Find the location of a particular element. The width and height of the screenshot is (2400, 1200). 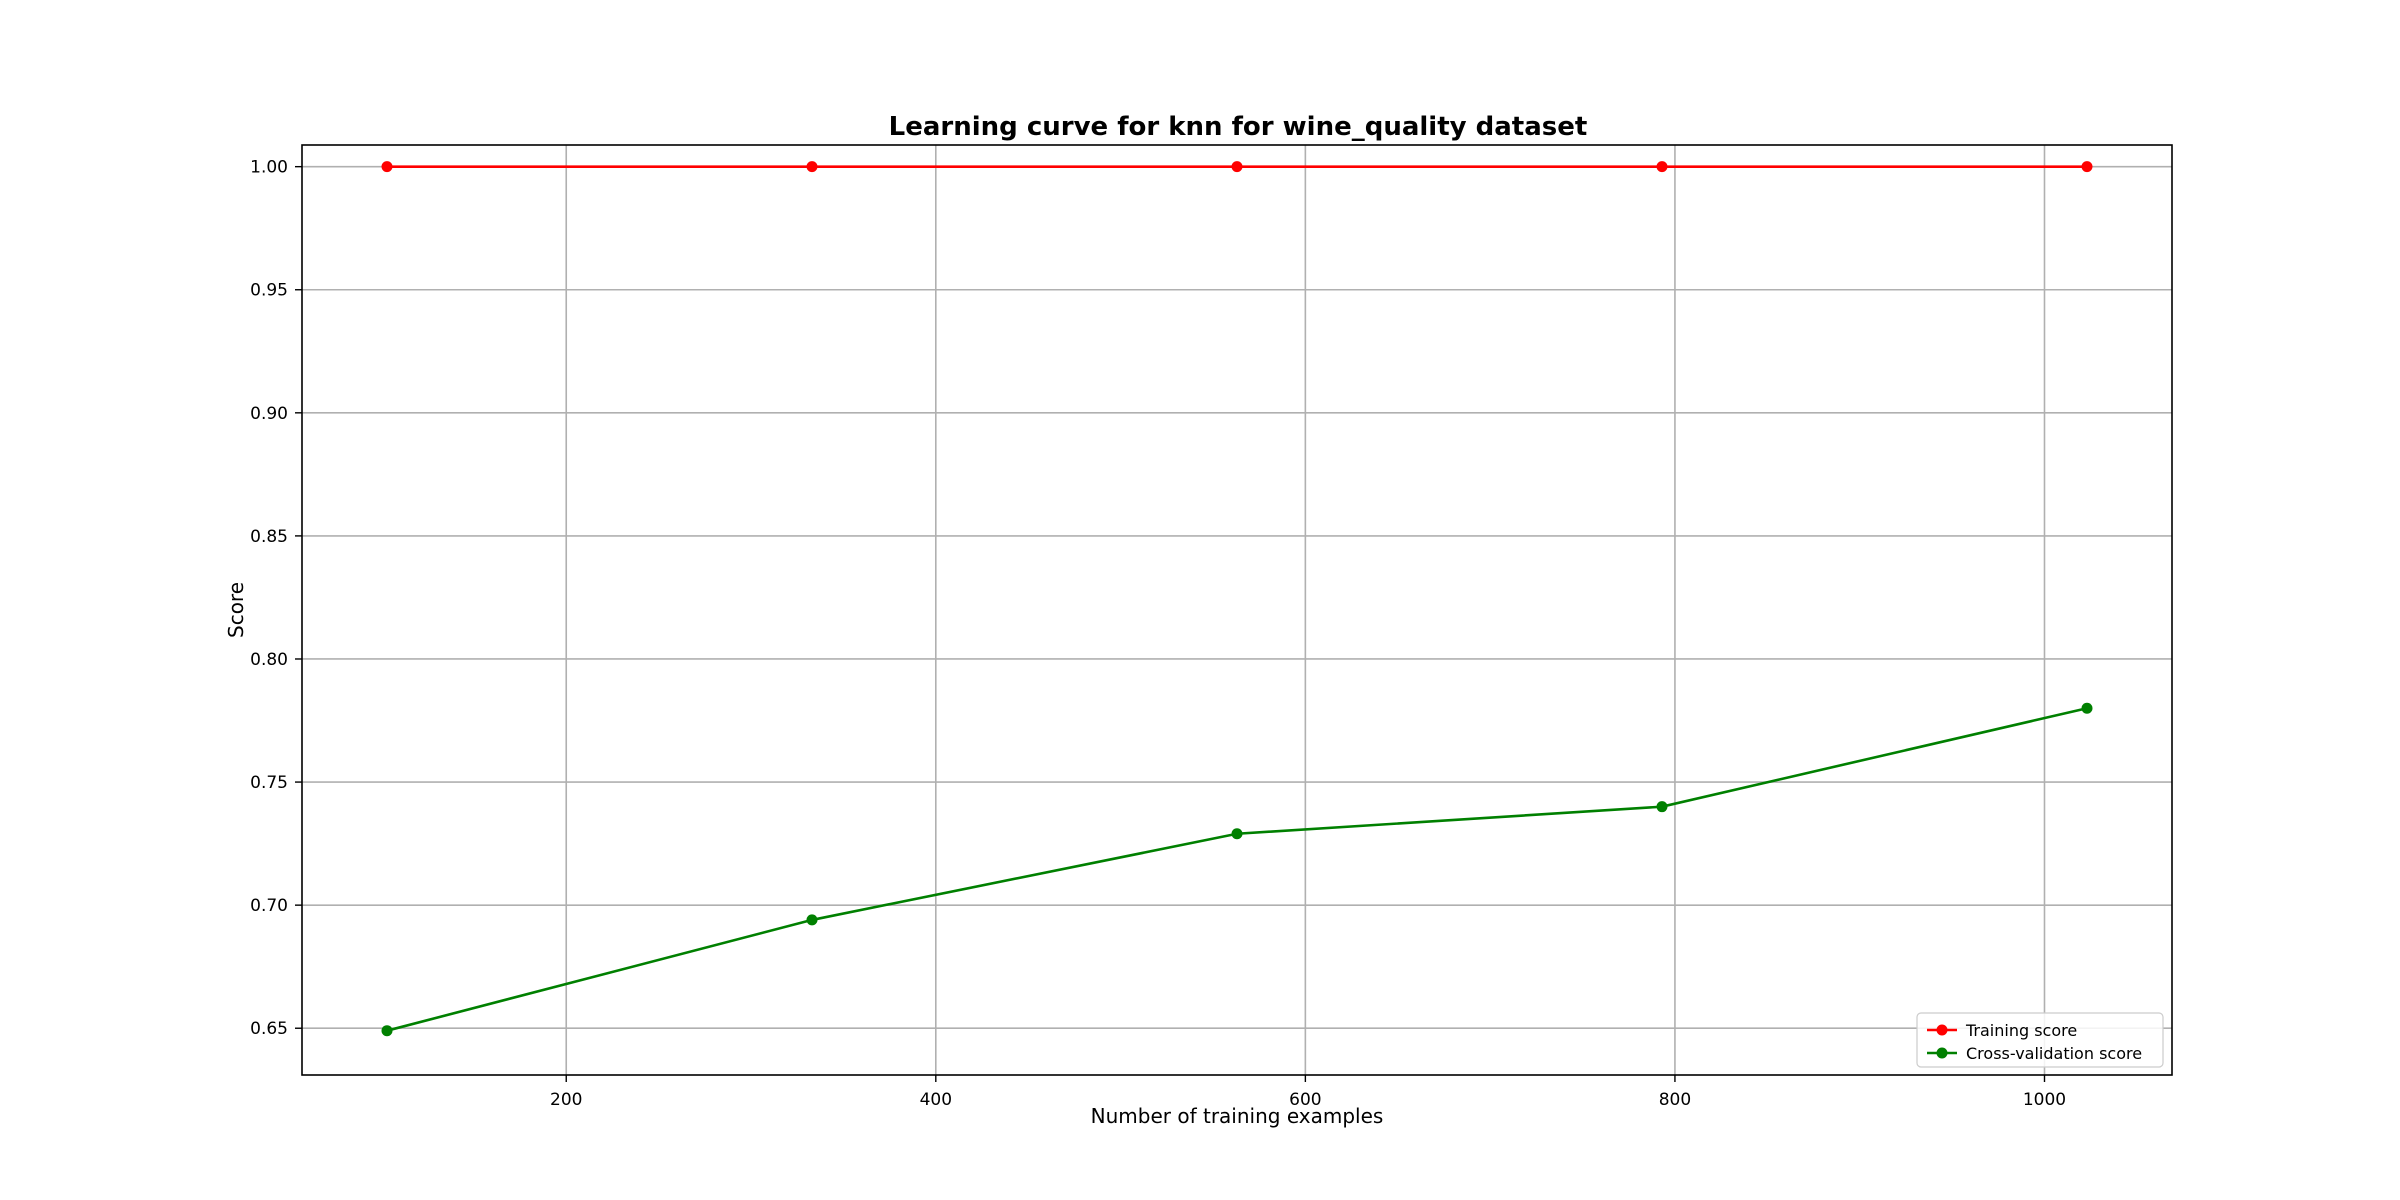

legend-box is located at coordinates (2040, 1040).